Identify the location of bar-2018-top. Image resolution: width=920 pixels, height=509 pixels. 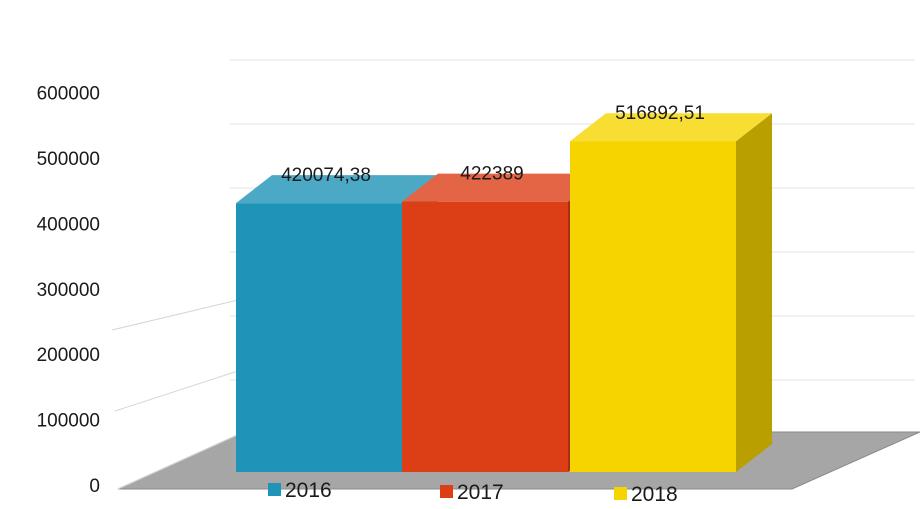
(671, 127).